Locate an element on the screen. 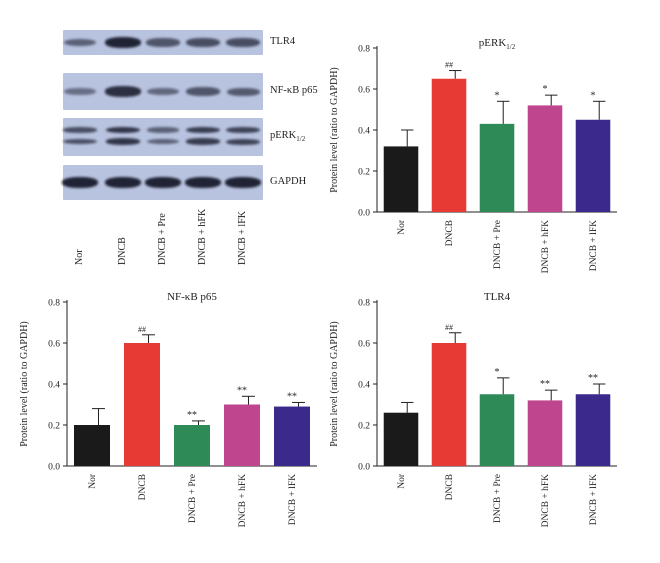 The height and width of the screenshot is (563, 660). blot-label-text: TLR4 is located at coordinates (283, 41).